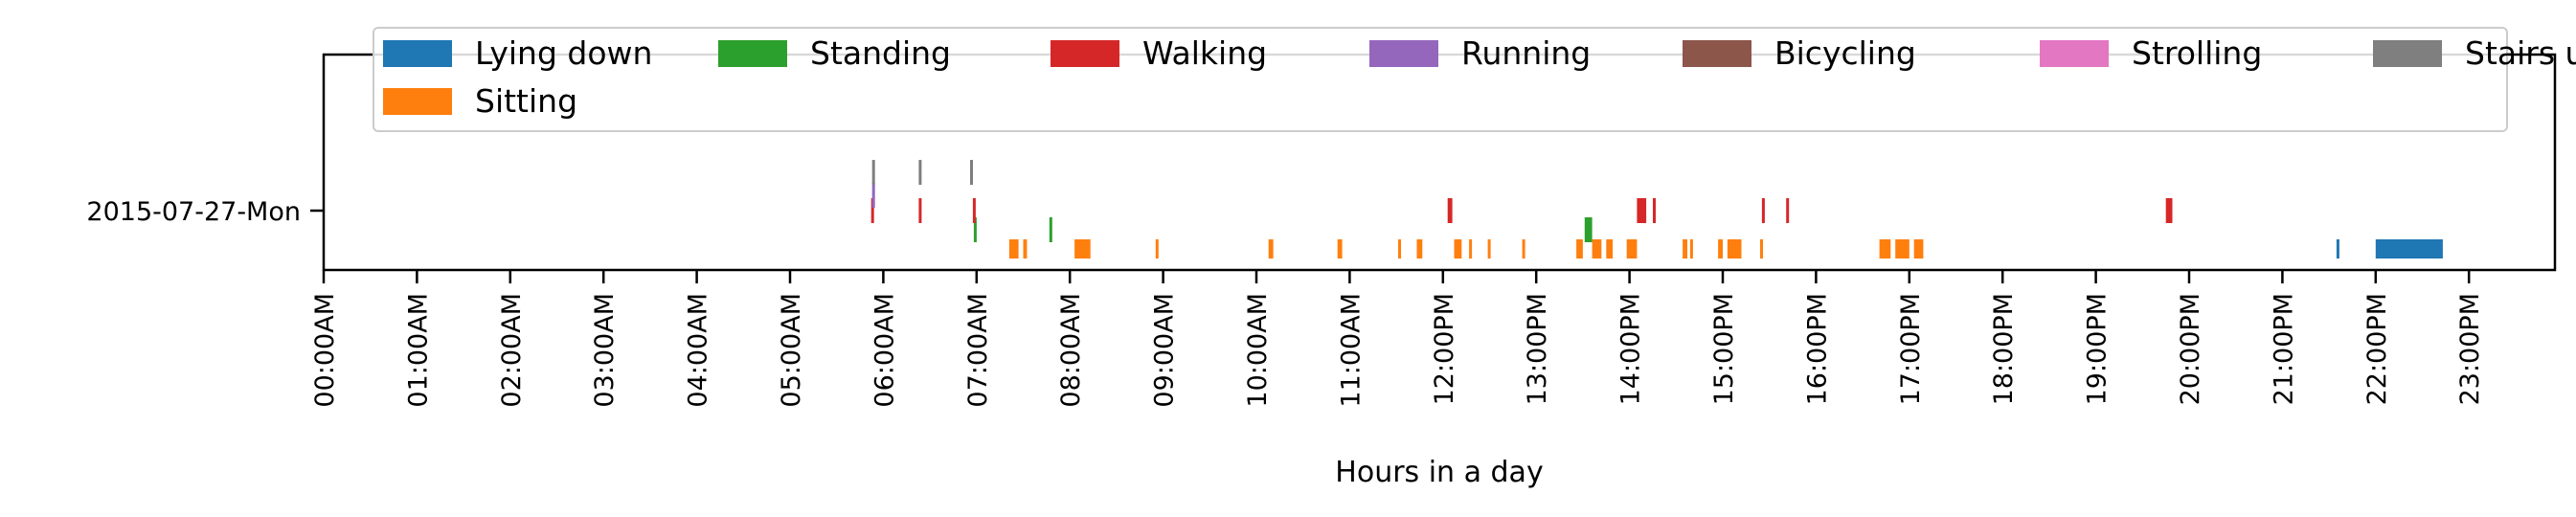 The image size is (2576, 517). What do you see at coordinates (752, 53) in the screenshot?
I see `legend-swatch-standing` at bounding box center [752, 53].